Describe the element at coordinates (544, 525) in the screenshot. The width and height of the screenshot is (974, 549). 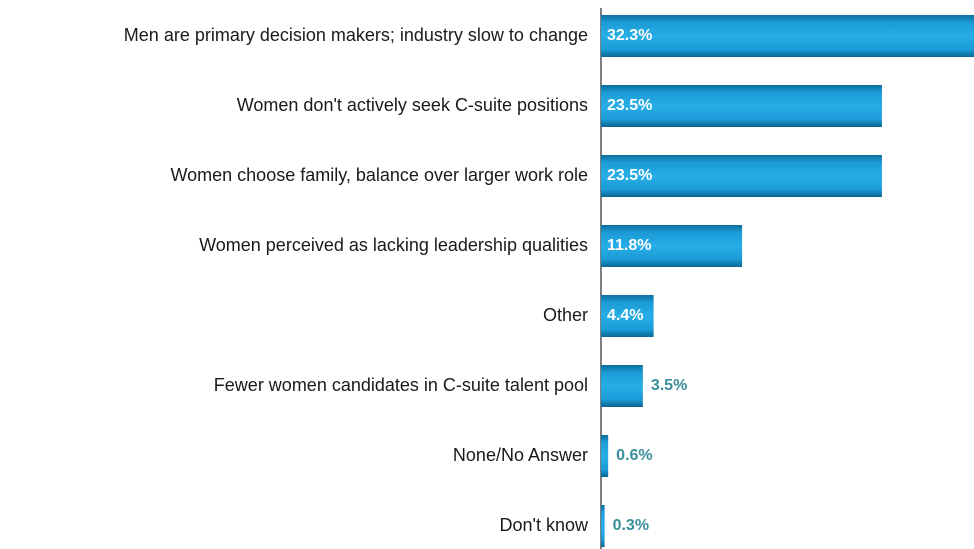
I see `category-label: Don't know` at that location.